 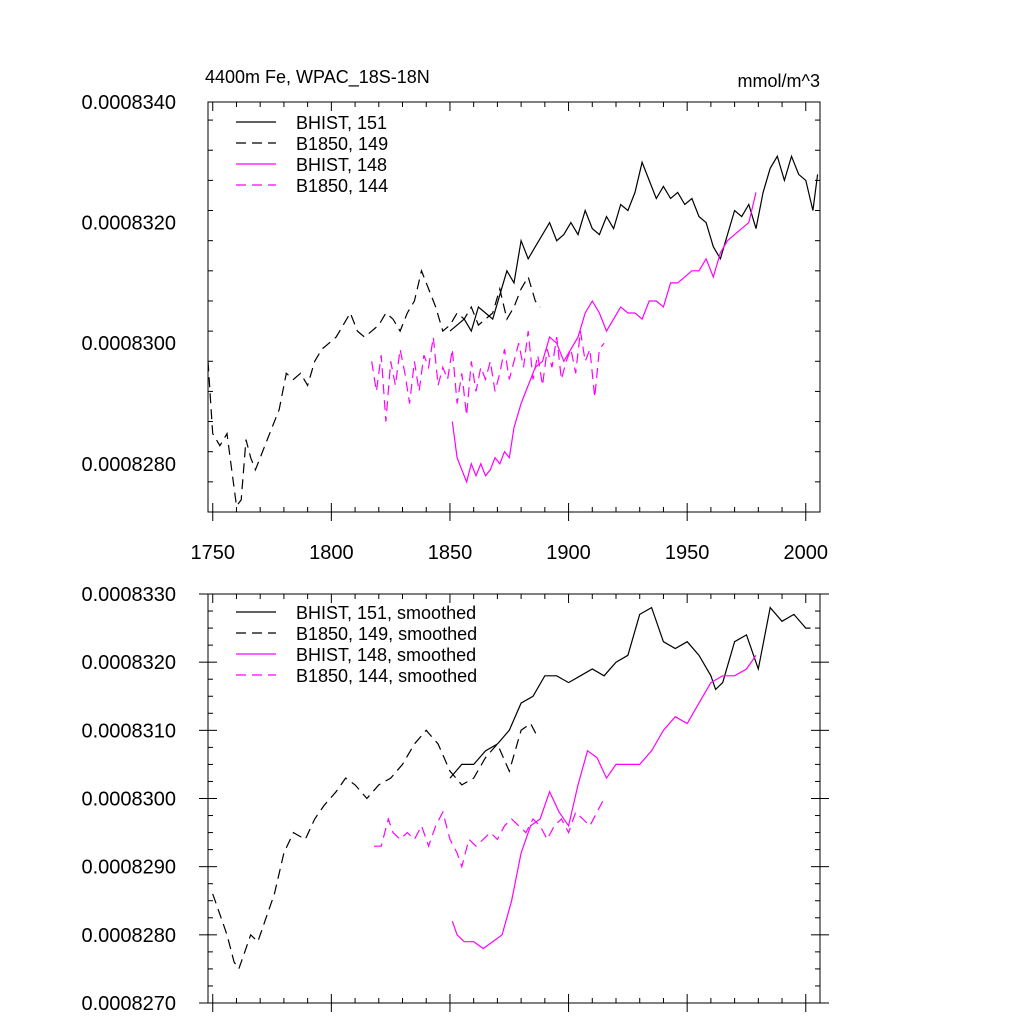 I want to click on legend-label: BHIST, 148, so click(x=341, y=165).